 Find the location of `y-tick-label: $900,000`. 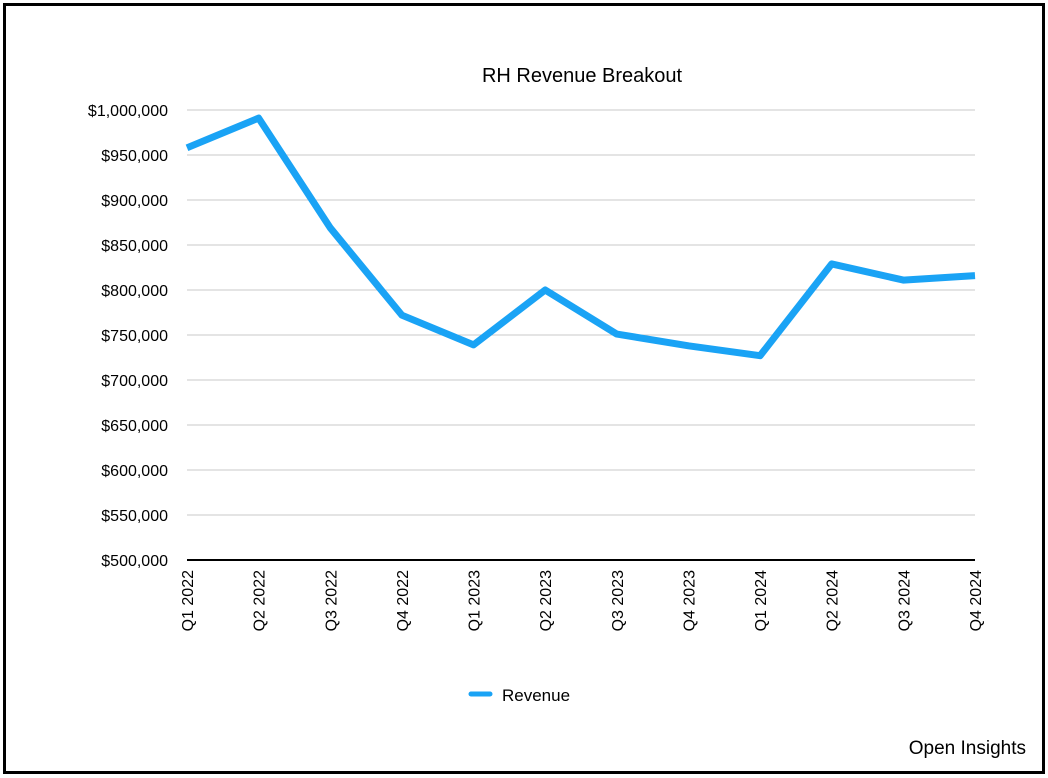

y-tick-label: $900,000 is located at coordinates (134, 201).